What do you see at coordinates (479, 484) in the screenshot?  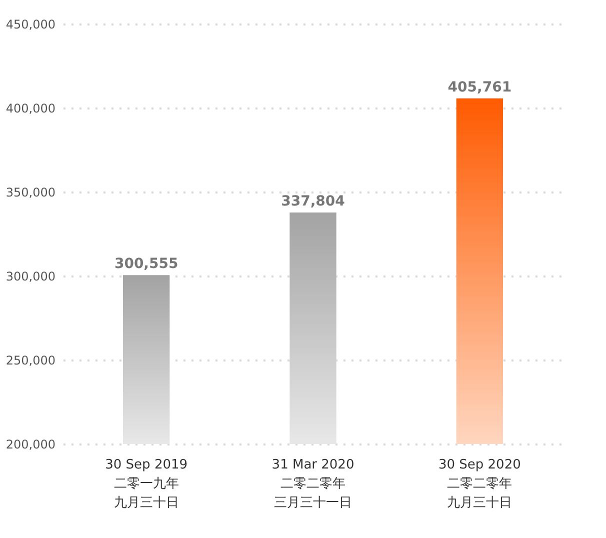 I see `x-tick-label: 30 Sep 2020 二零二零年九月三十日` at bounding box center [479, 484].